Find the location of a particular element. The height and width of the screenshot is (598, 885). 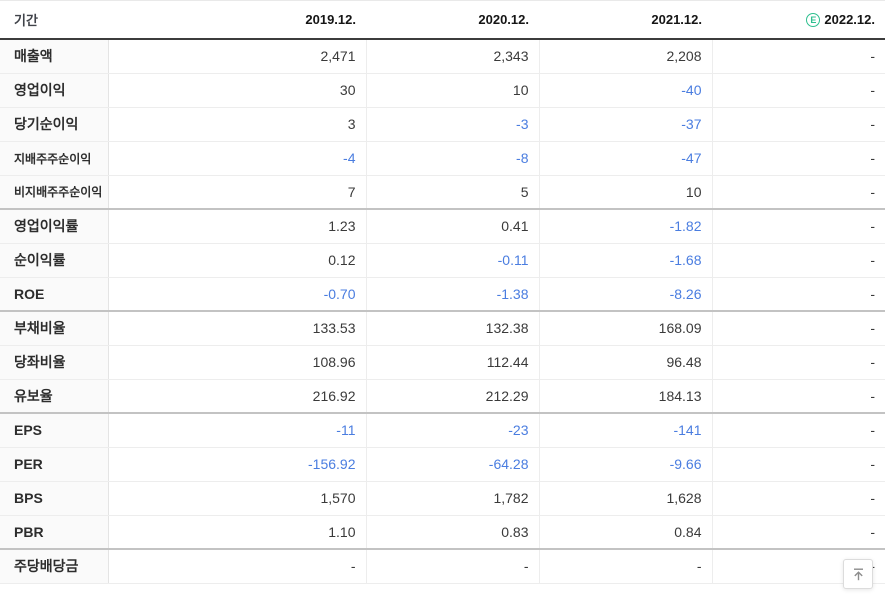

cell-reserve-ratio-2020-12: 212.29 is located at coordinates (453, 396).